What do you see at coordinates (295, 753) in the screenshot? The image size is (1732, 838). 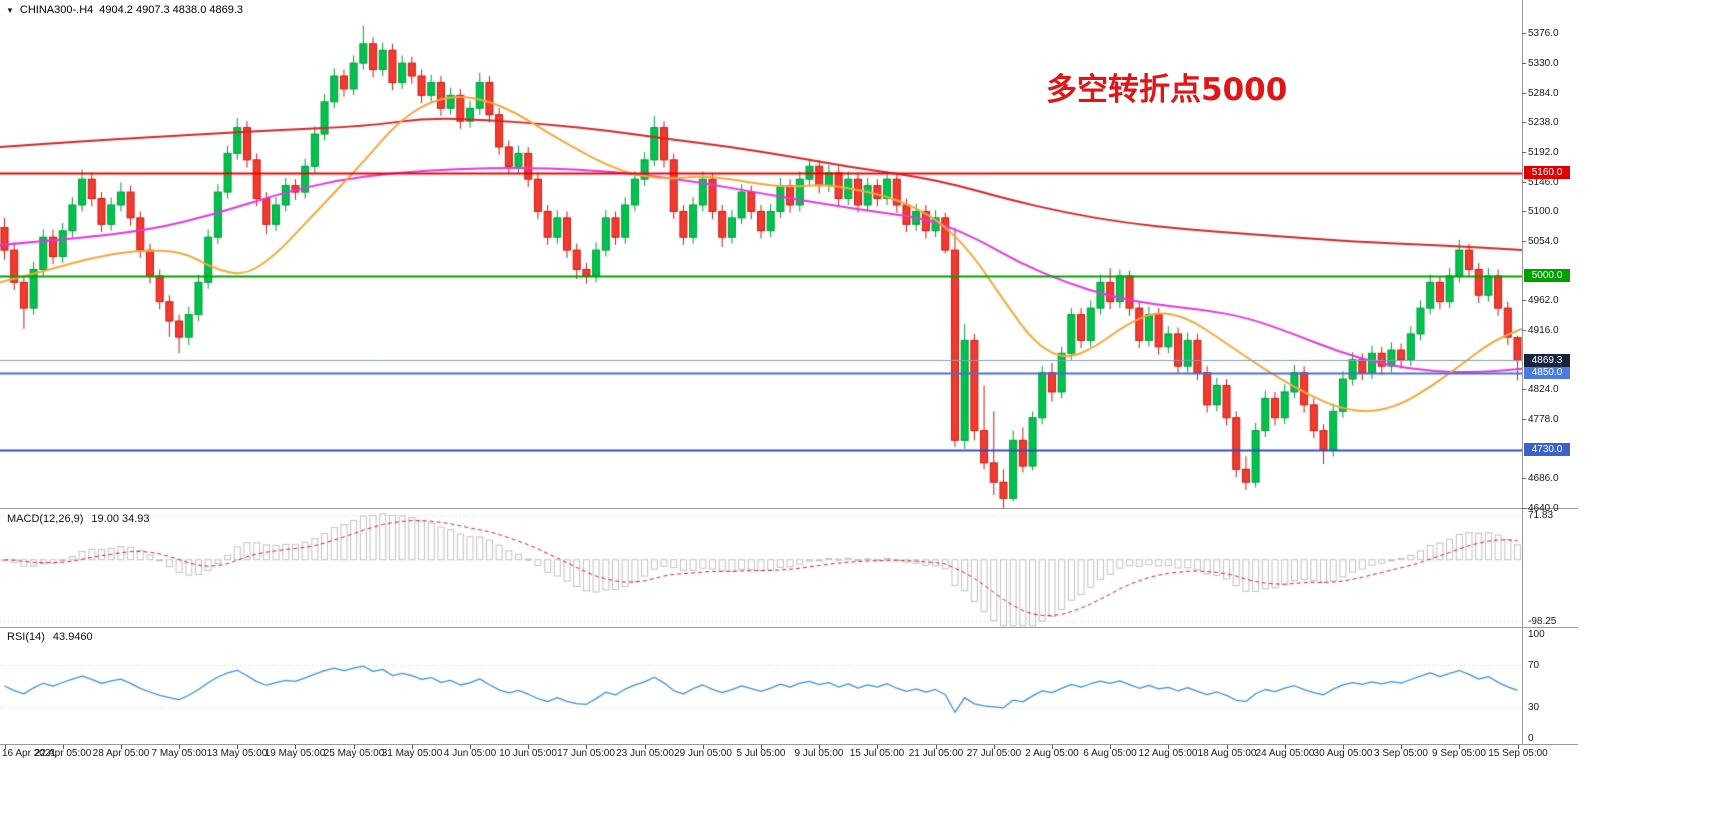 I see `time-tick-label: 19 May 05:00` at bounding box center [295, 753].